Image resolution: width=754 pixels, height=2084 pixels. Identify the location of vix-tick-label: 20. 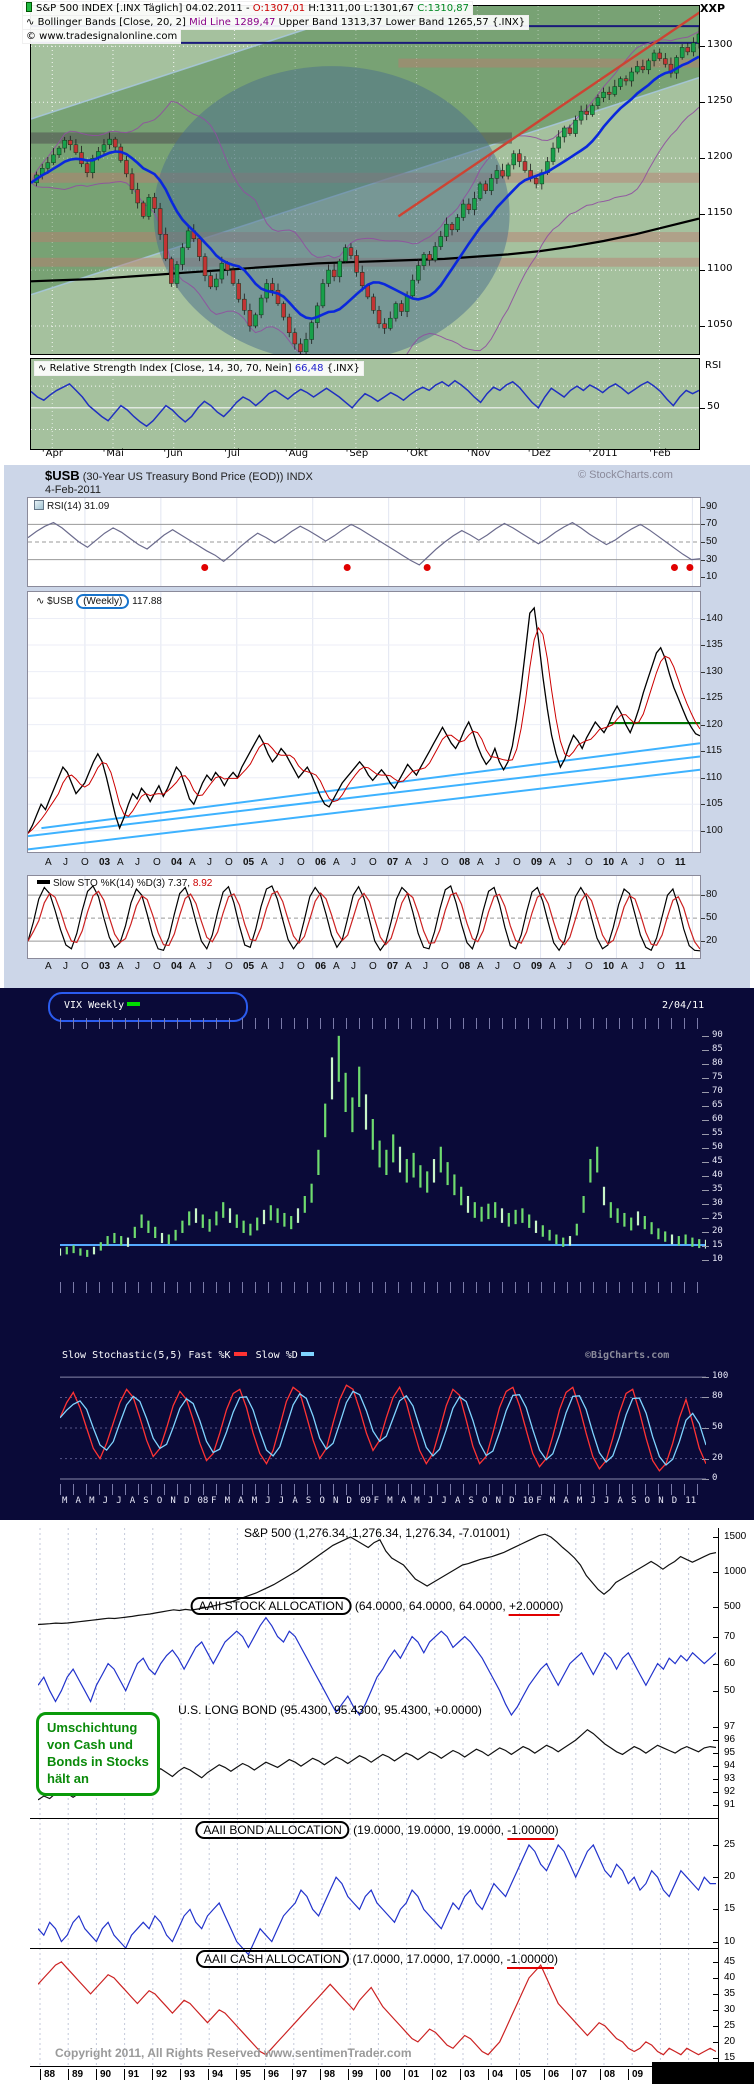
(717, 1231).